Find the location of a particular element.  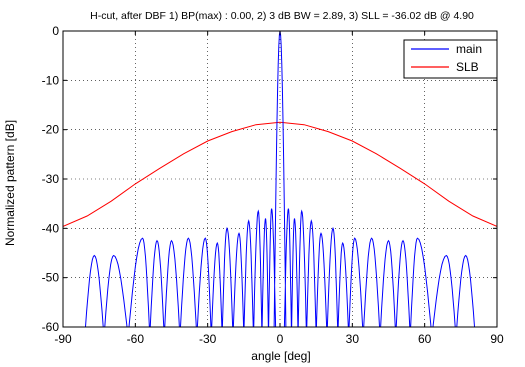

x-tick-label: 60 is located at coordinates (425, 339).